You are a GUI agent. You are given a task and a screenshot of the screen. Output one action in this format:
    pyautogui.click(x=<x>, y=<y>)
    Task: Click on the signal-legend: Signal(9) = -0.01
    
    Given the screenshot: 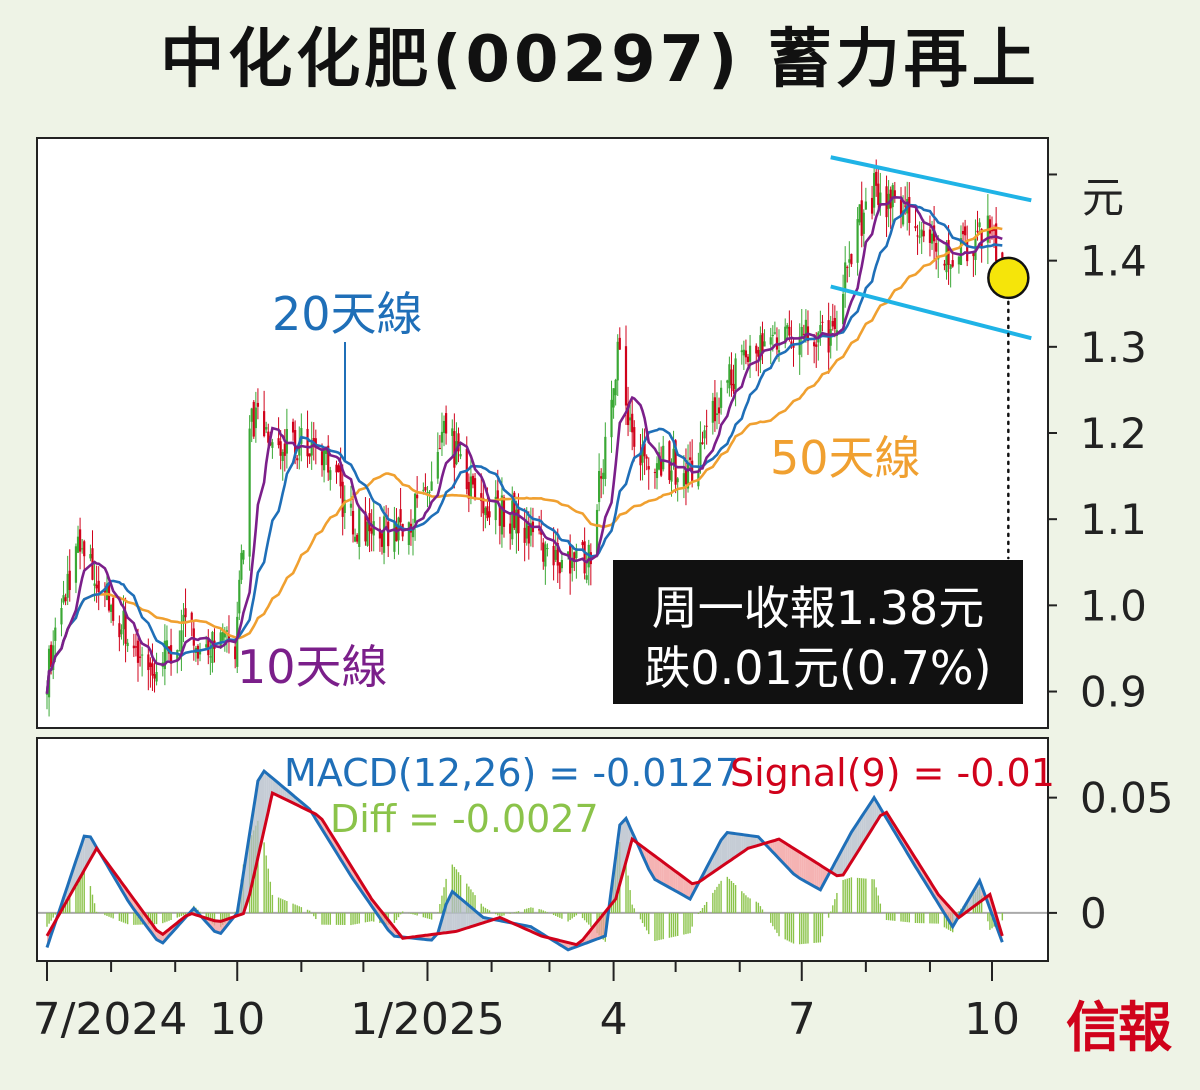 What is the action you would take?
    pyautogui.click(x=892, y=773)
    